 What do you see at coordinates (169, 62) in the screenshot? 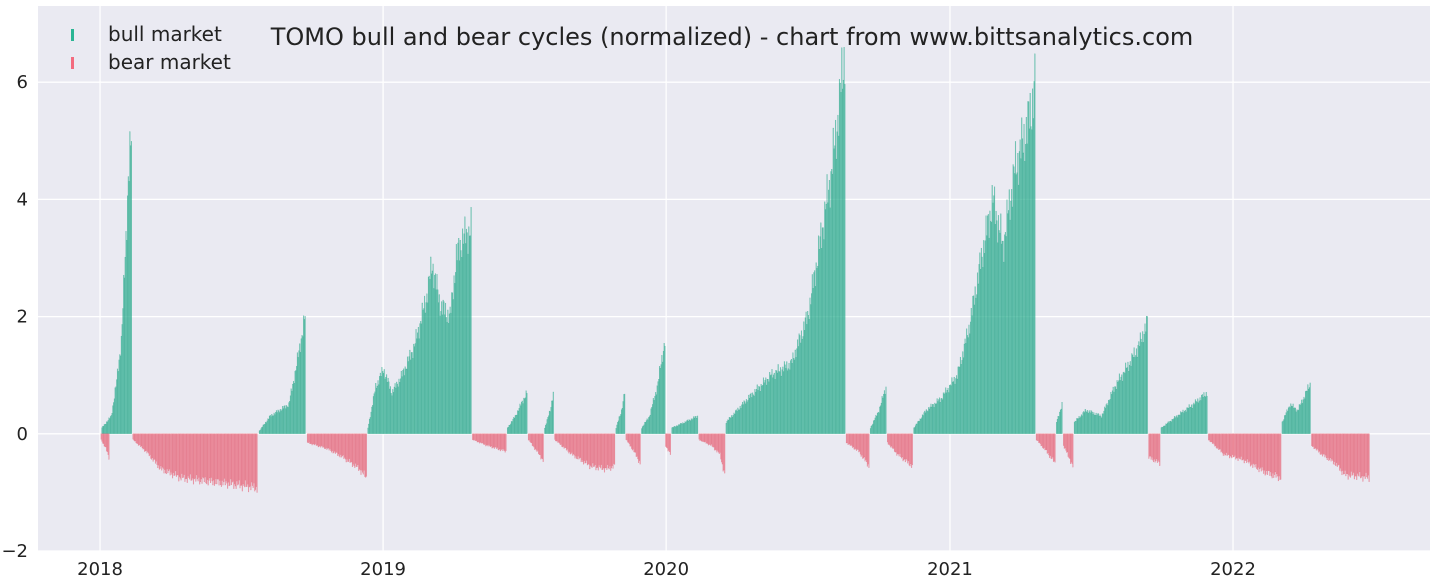
I see `legend-bear-label: bear market` at bounding box center [169, 62].